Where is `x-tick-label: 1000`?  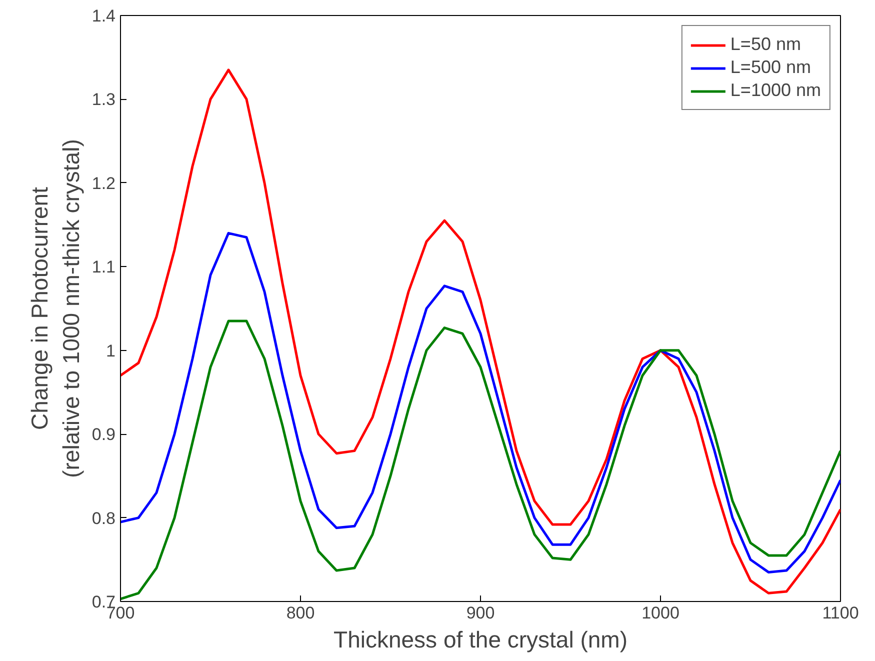
x-tick-label: 1000 is located at coordinates (661, 613).